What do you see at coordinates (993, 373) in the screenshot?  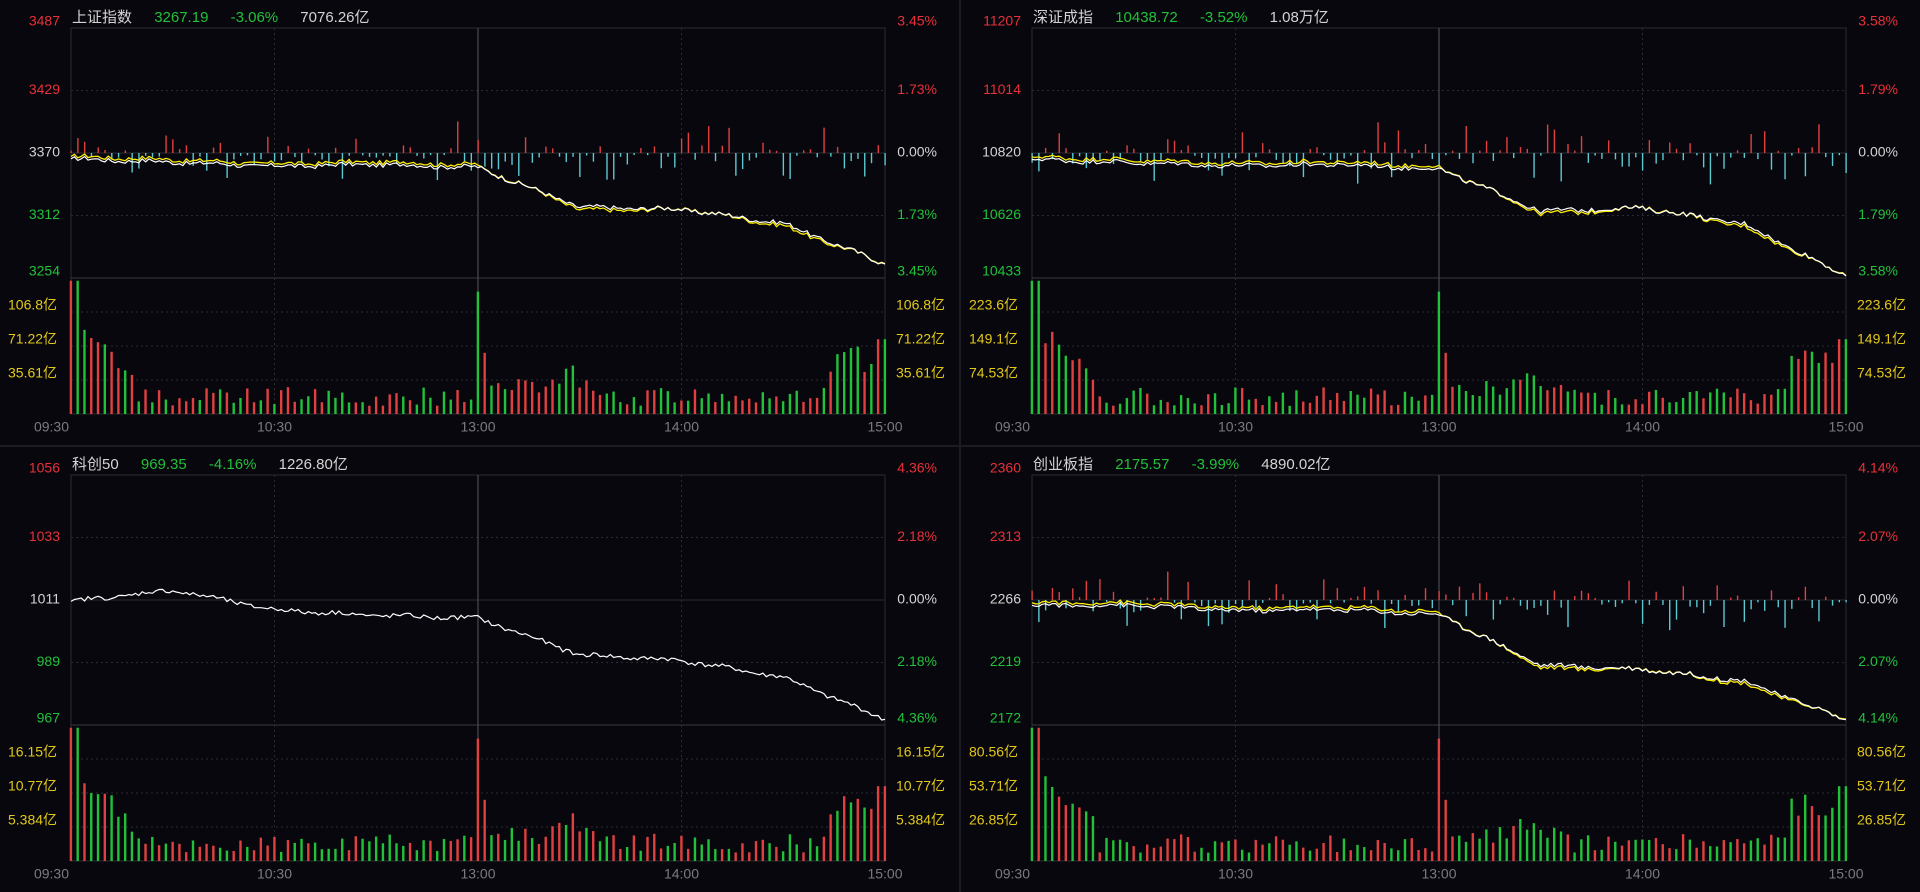 I see `volume-axis-label-left: 74.53亿` at bounding box center [993, 373].